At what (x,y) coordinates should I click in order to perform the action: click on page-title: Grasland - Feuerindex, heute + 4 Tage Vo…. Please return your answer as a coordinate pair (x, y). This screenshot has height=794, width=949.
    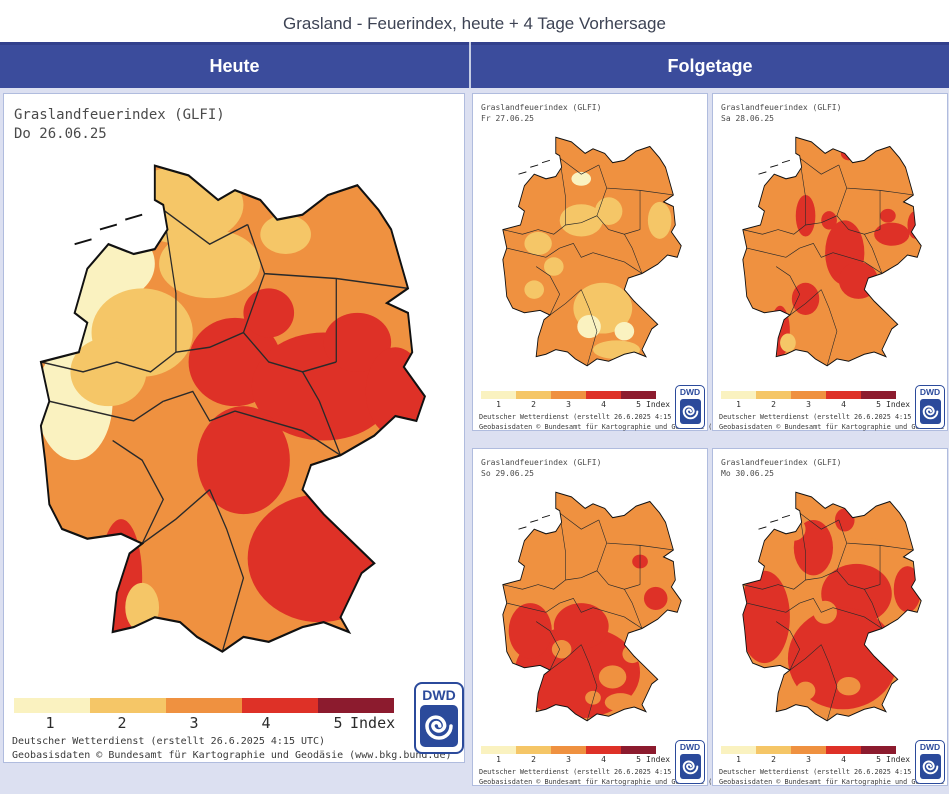
    Looking at the image, I should click on (474, 23).